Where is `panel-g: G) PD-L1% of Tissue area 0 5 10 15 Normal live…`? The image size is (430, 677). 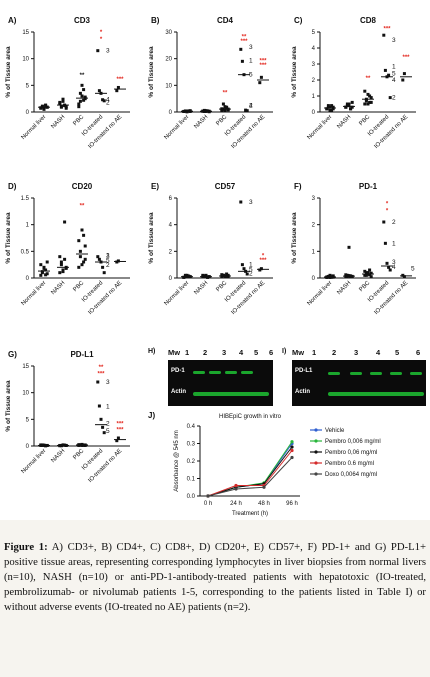 panel-g: G) PD-L1% of Tissue area 0 5 10 15 Normal live… is located at coordinates (70, 428).